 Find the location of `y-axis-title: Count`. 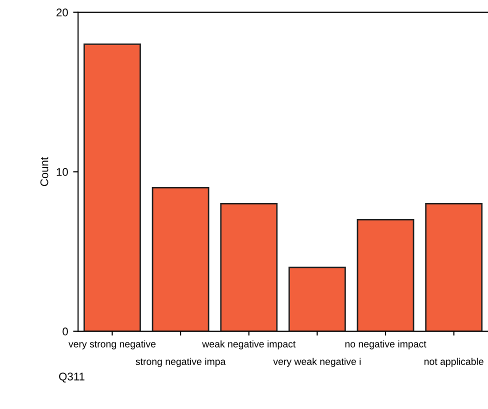

y-axis-title: Count is located at coordinates (44, 171).